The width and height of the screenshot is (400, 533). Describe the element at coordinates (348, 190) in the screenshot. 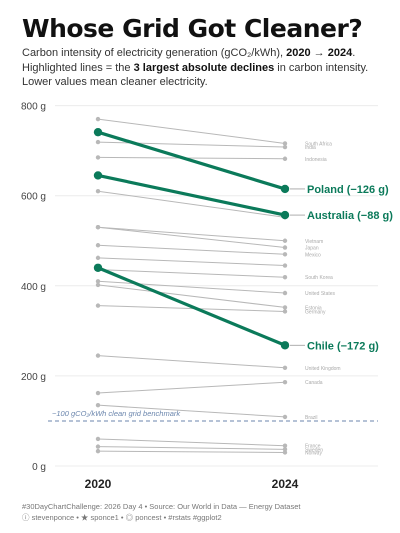

I see `highlight-series-label: Poland (−126 g)` at that location.